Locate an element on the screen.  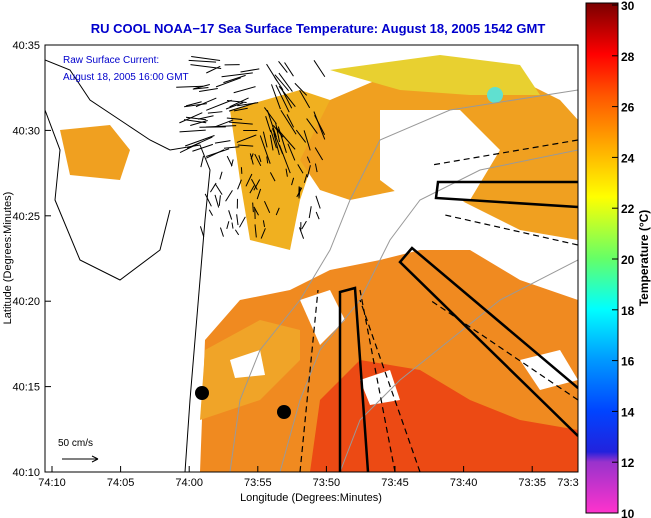
y-axis-label: Latitude (Degrees:Minutes) is located at coordinates (8, 258).